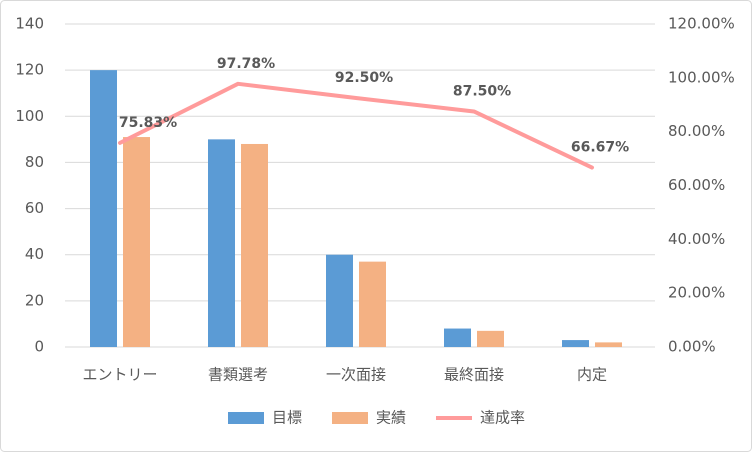  What do you see at coordinates (692, 347) in the screenshot?
I see `y2-tick-label: 0.00%` at bounding box center [692, 347].